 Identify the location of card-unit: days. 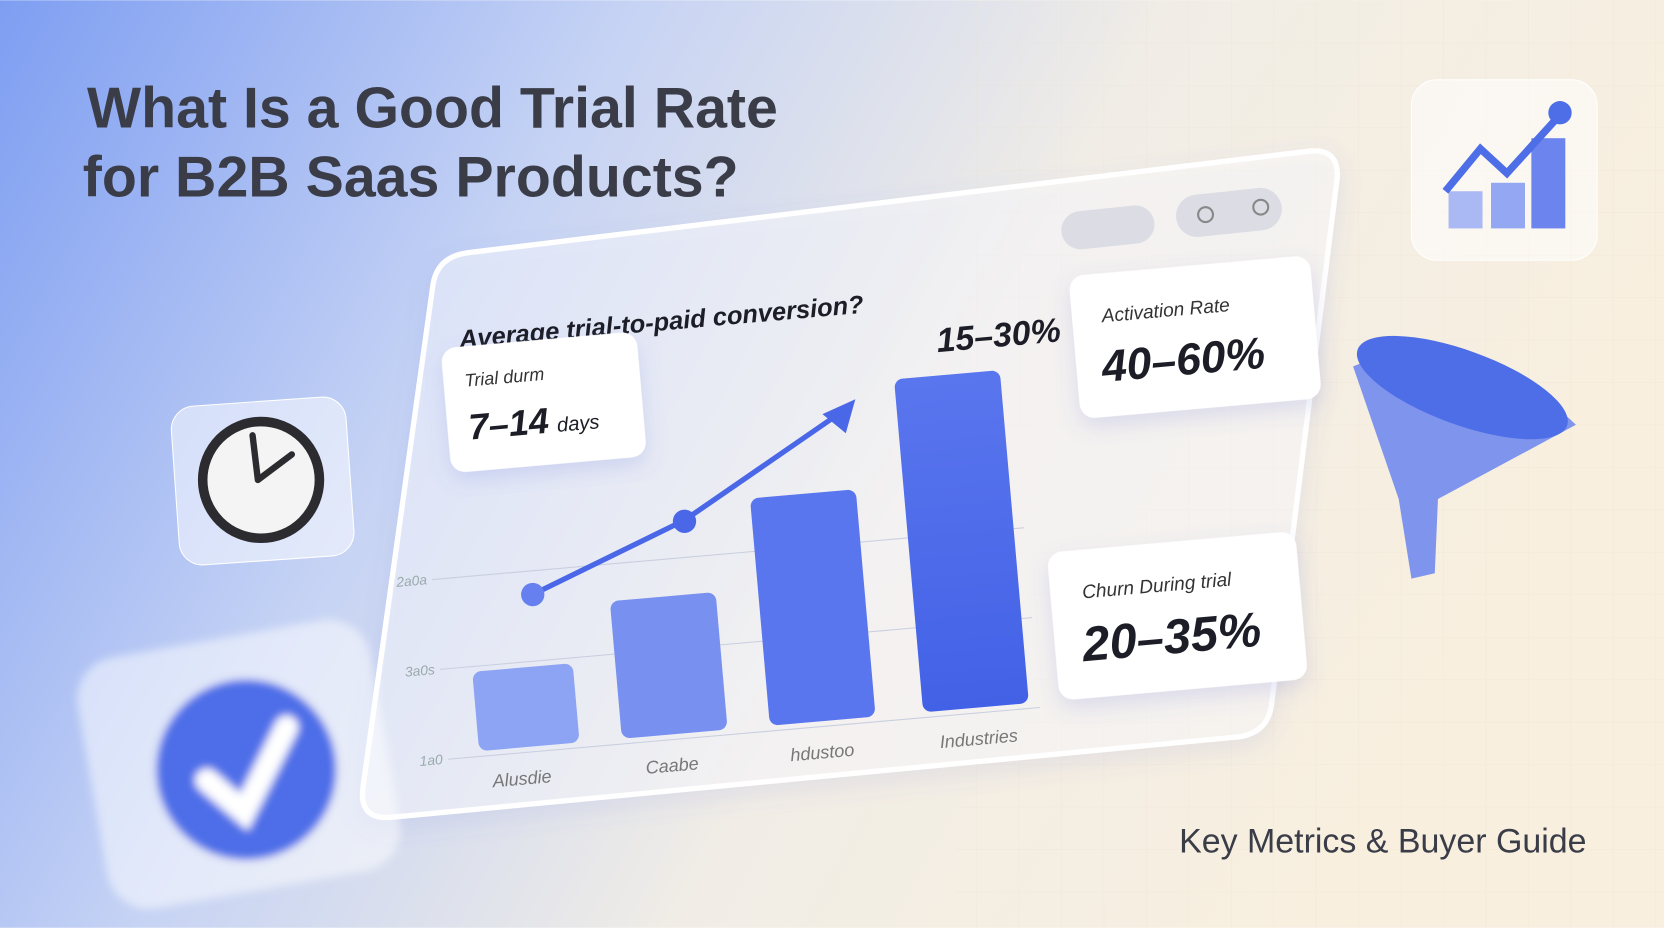
(578, 424).